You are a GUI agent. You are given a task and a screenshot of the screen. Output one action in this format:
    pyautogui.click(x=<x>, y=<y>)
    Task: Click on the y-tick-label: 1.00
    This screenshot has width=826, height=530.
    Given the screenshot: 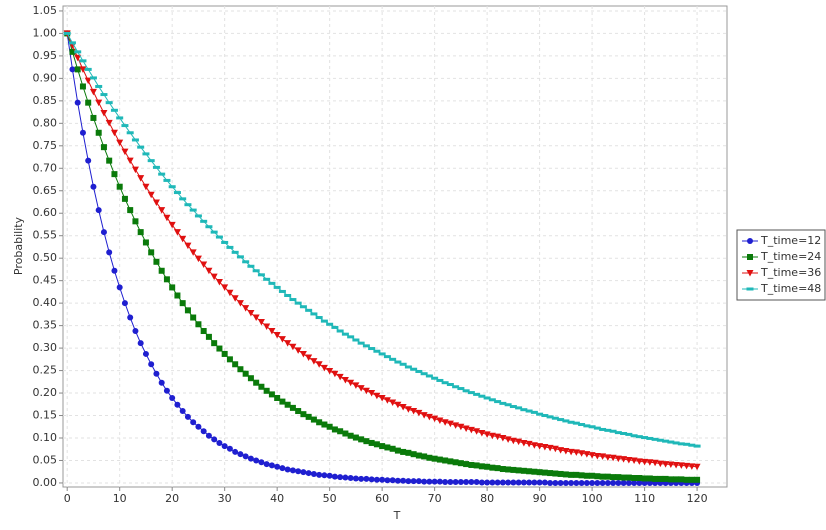 What is the action you would take?
    pyautogui.click(x=45, y=32)
    